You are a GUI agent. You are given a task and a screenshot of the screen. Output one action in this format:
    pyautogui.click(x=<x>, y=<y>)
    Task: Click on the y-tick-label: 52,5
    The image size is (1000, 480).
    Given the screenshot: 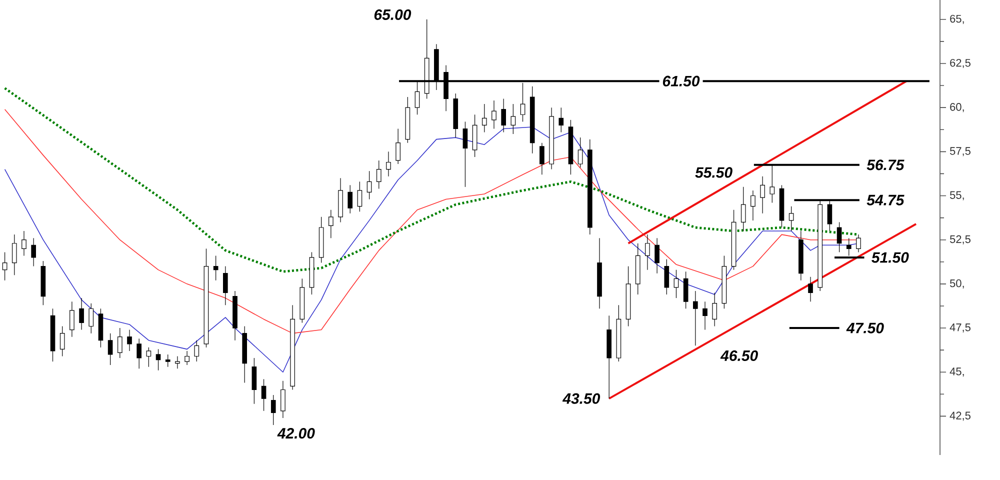 What is the action you would take?
    pyautogui.click(x=960, y=239)
    